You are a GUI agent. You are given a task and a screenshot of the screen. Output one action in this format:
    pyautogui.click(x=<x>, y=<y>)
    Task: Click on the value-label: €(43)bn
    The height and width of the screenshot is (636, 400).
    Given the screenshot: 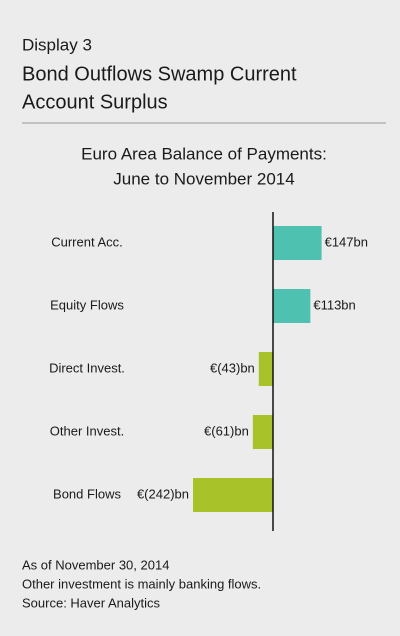 What is the action you would take?
    pyautogui.click(x=232, y=367)
    